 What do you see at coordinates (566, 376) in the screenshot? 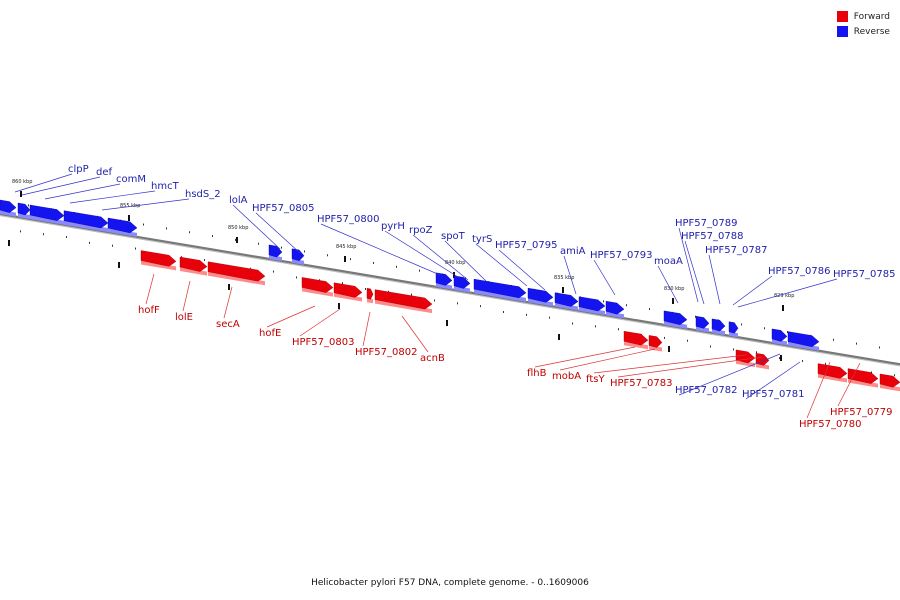
I see `gene-label-moba: mobA` at bounding box center [566, 376].